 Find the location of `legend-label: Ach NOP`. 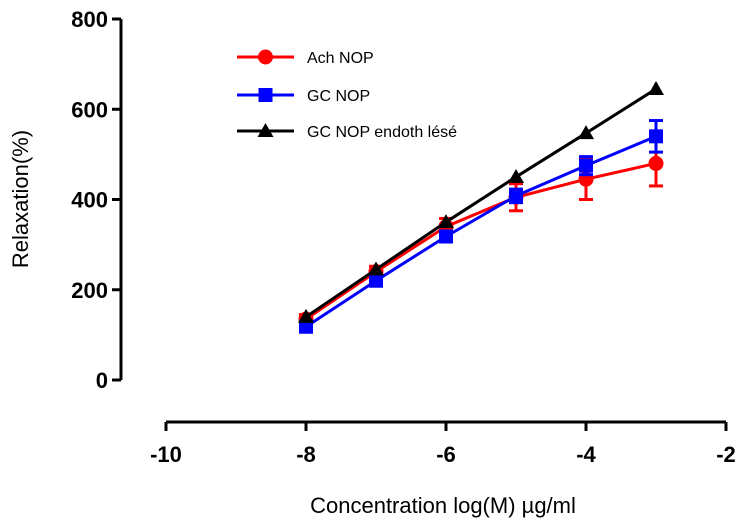

legend-label: Ach NOP is located at coordinates (340, 58).